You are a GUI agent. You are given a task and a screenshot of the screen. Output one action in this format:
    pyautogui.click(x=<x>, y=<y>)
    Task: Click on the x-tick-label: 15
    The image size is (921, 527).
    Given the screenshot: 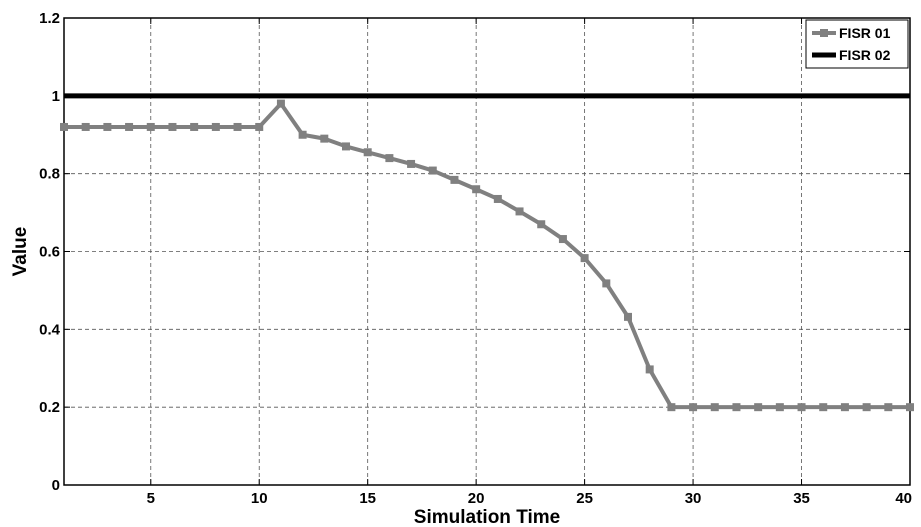 What is the action you would take?
    pyautogui.click(x=367, y=498)
    